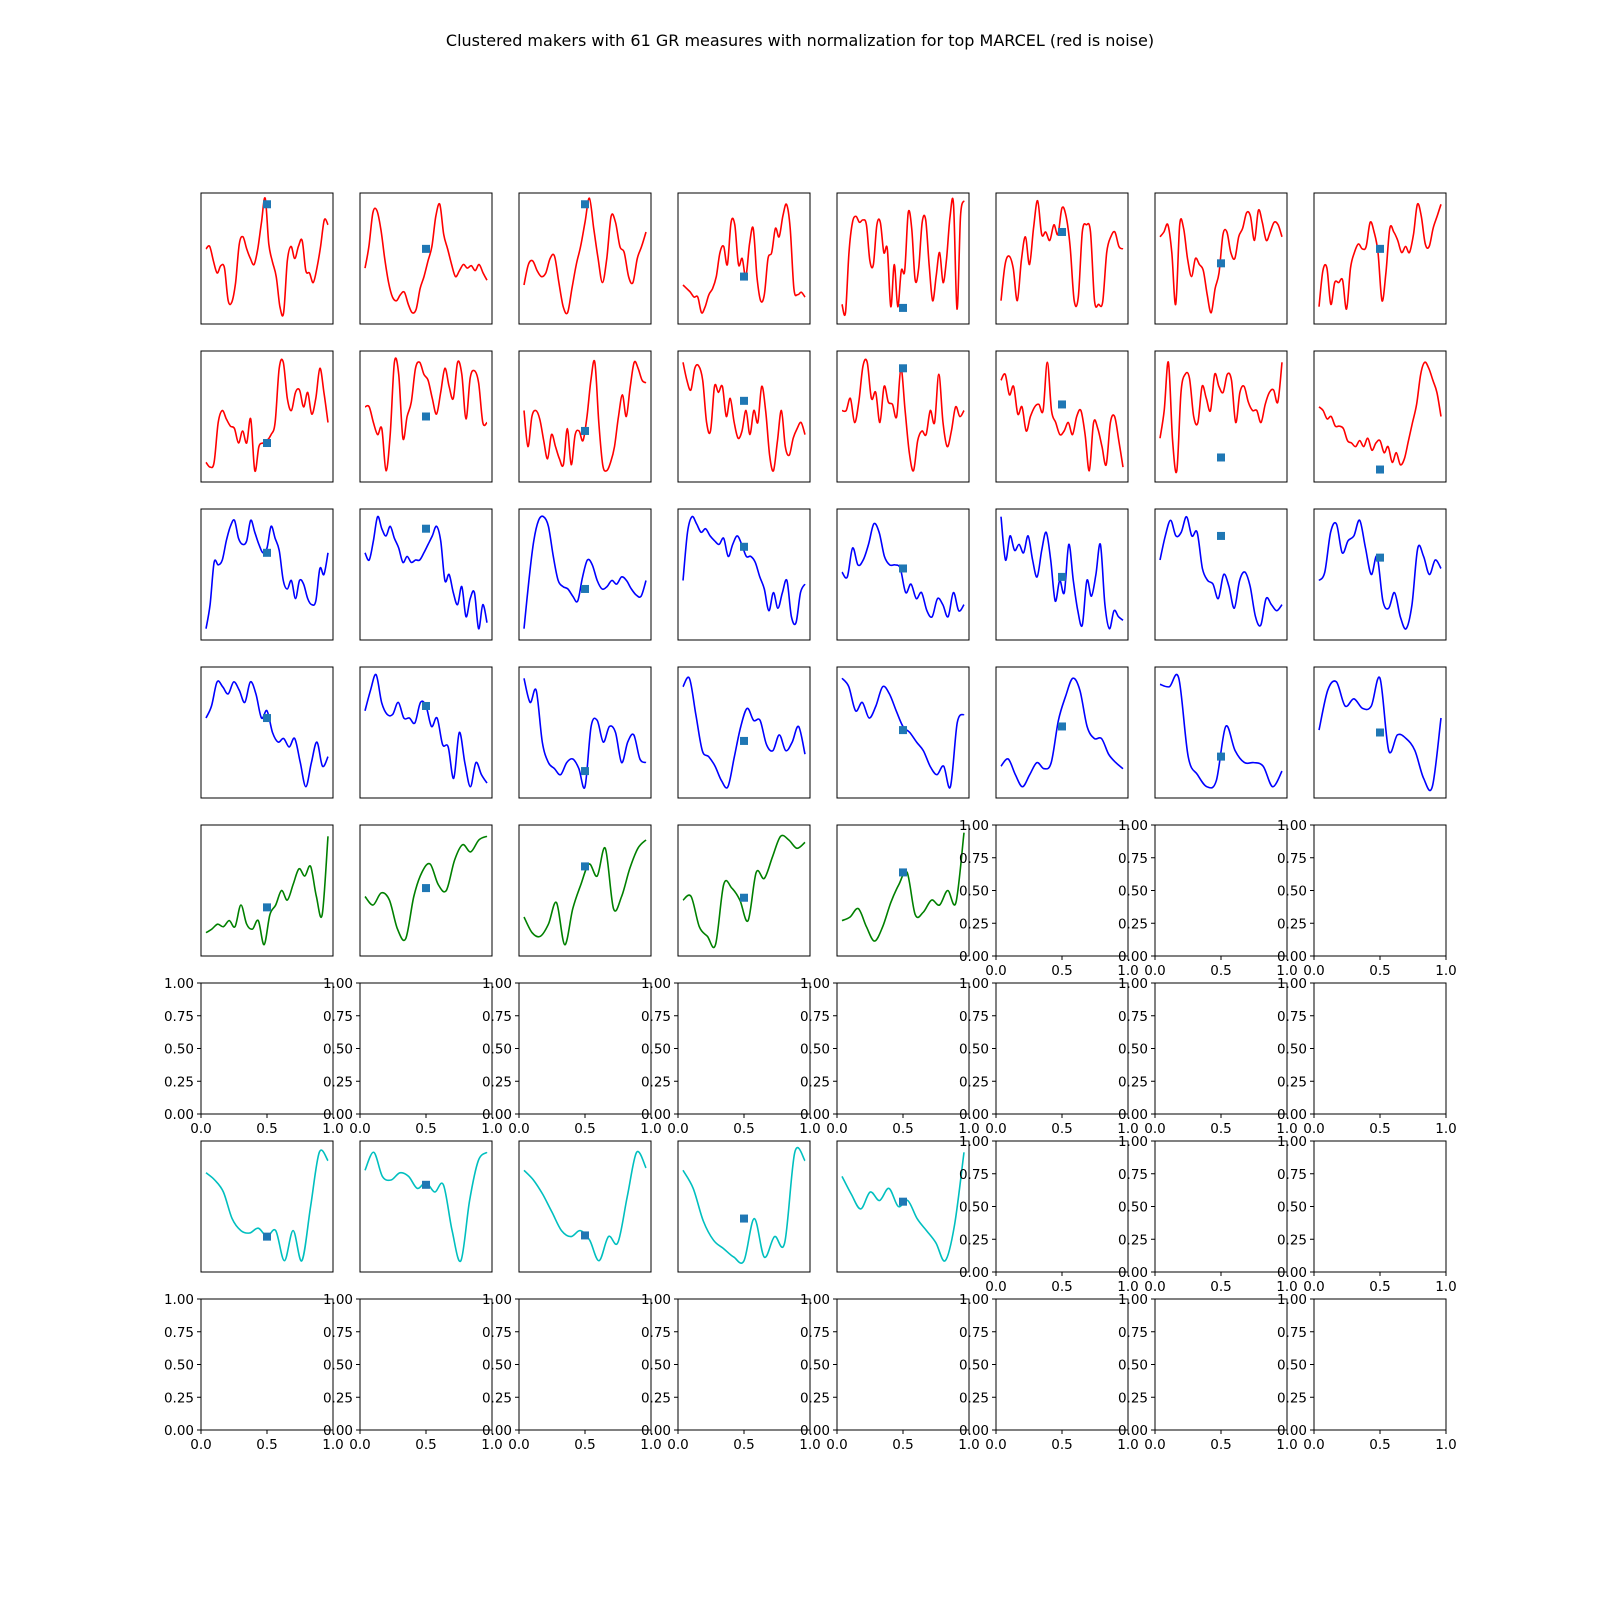 Image resolution: width=1600 pixels, height=1600 pixels. Describe the element at coordinates (267, 1206) in the screenshot. I see `subplot-r6-c0` at that location.